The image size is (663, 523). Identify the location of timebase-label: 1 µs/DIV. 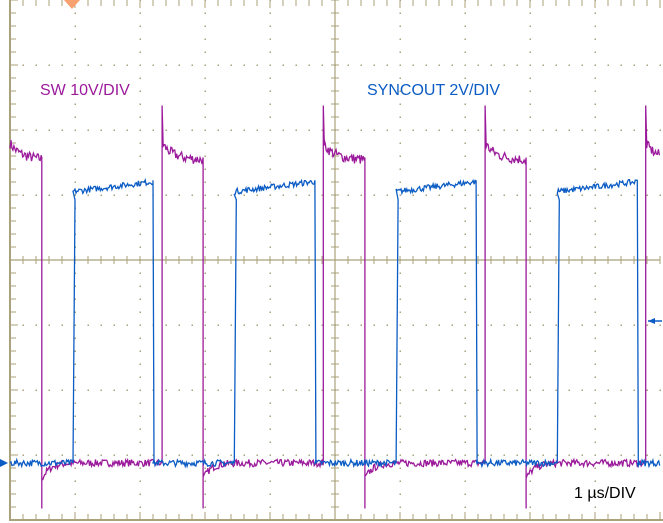
(605, 493).